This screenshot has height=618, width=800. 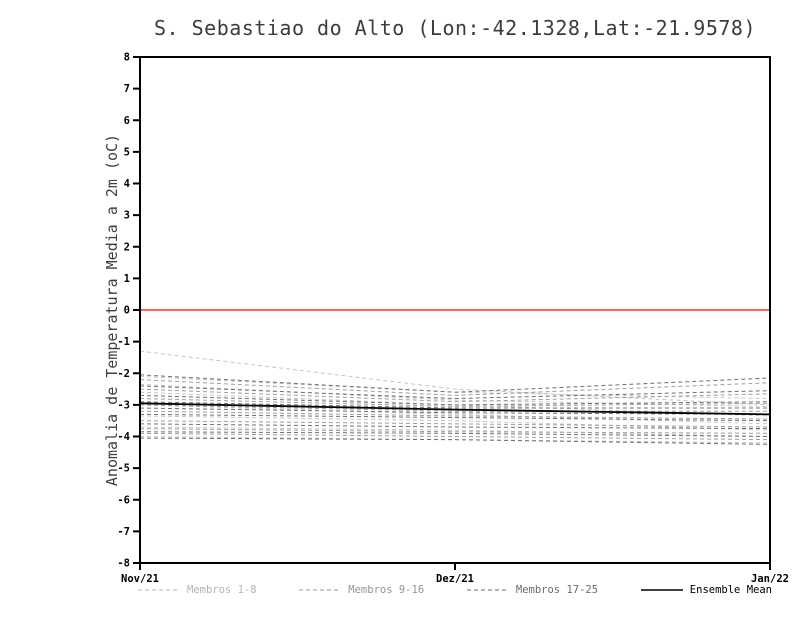 What do you see at coordinates (123, 564) in the screenshot?
I see `y-tick-label: -8` at bounding box center [123, 564].